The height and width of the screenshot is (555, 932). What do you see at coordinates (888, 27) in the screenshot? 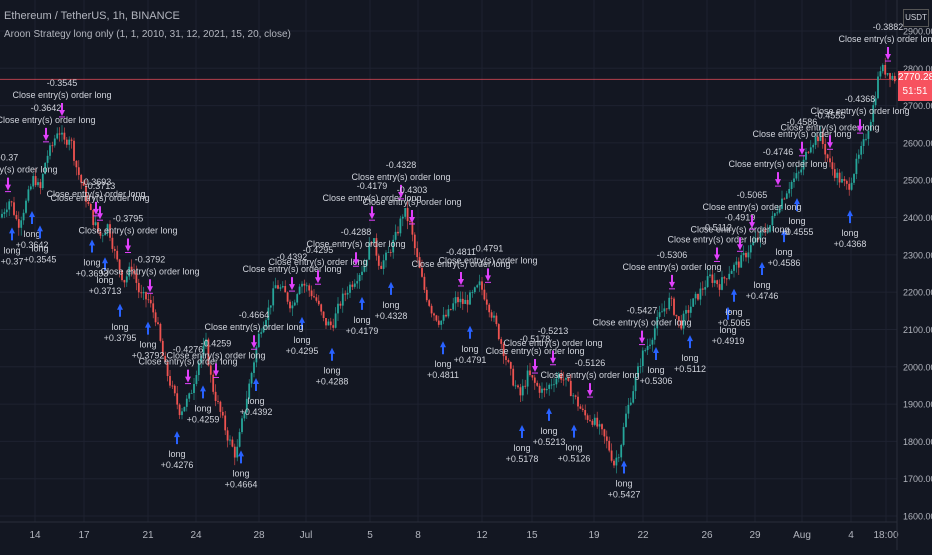
I see `exit-value: -0.3882` at bounding box center [888, 27].